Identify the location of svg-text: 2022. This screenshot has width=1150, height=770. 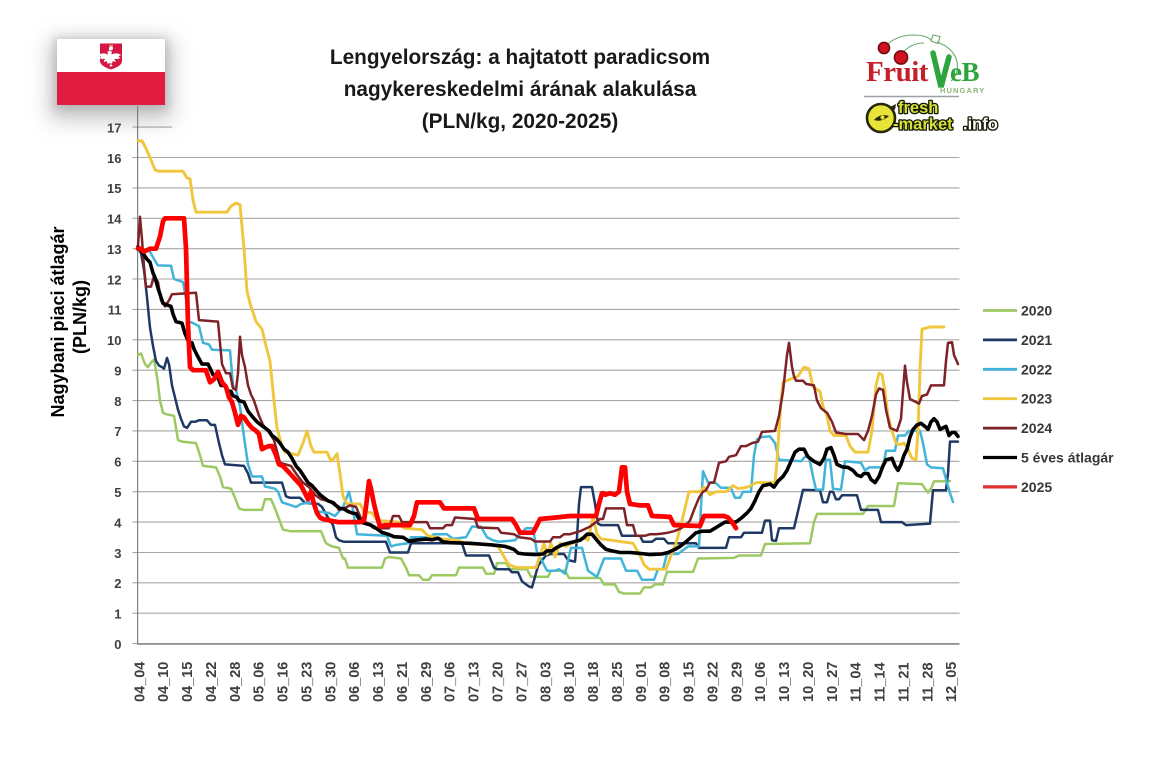
(1036, 369).